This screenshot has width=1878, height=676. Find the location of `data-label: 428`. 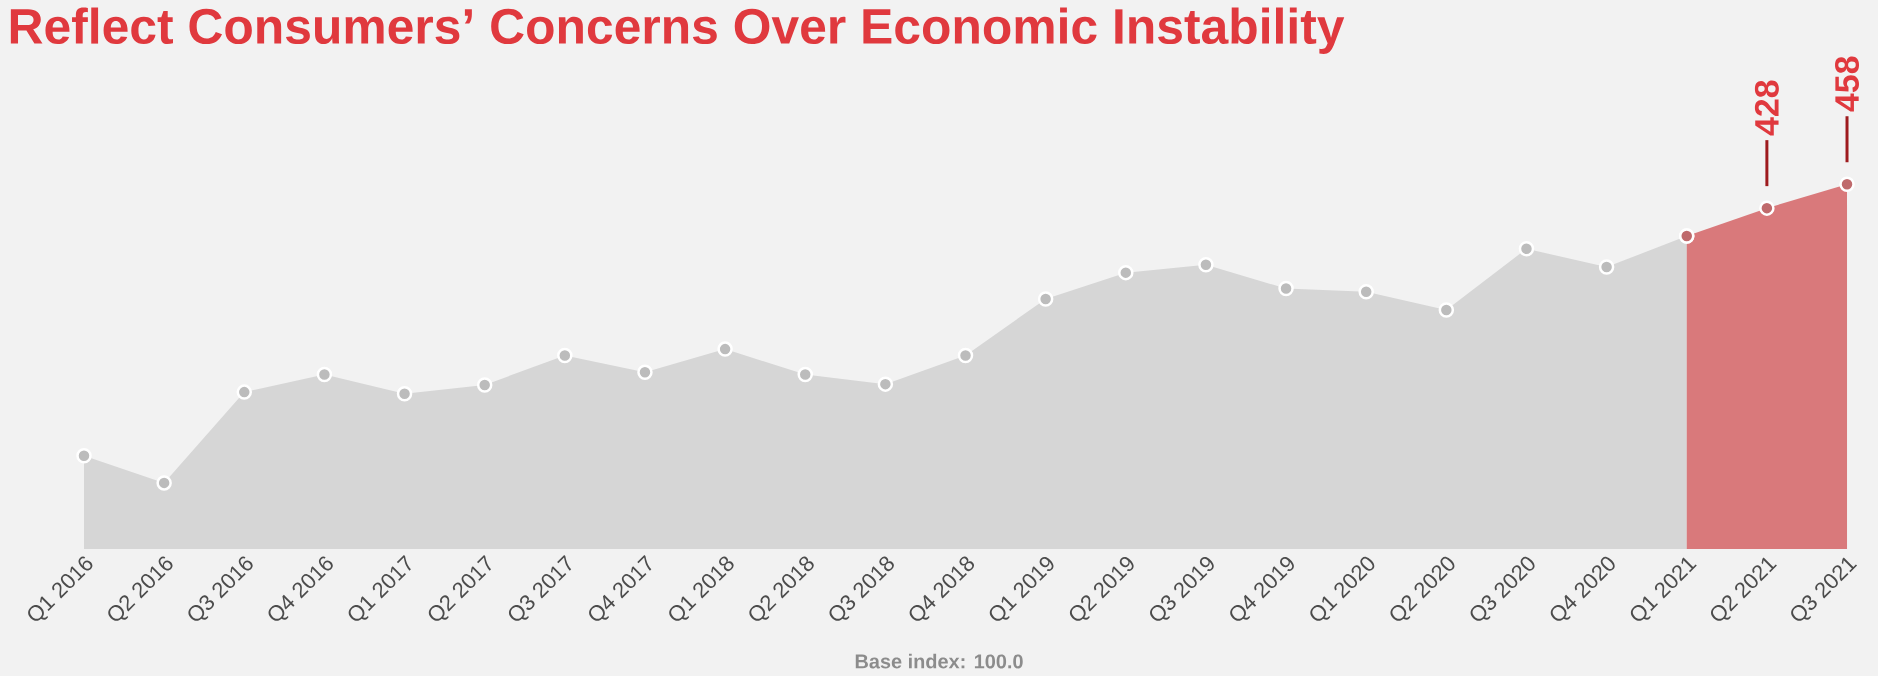

data-label: 428 is located at coordinates (1766, 108).